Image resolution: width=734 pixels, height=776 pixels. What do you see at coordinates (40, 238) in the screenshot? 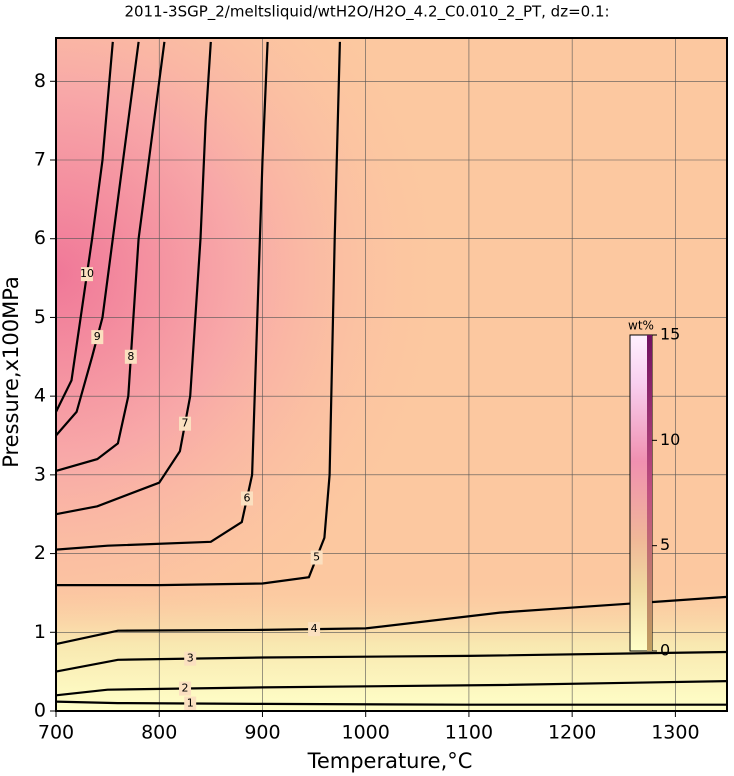
I see `y-tick-label: 6` at bounding box center [40, 238].